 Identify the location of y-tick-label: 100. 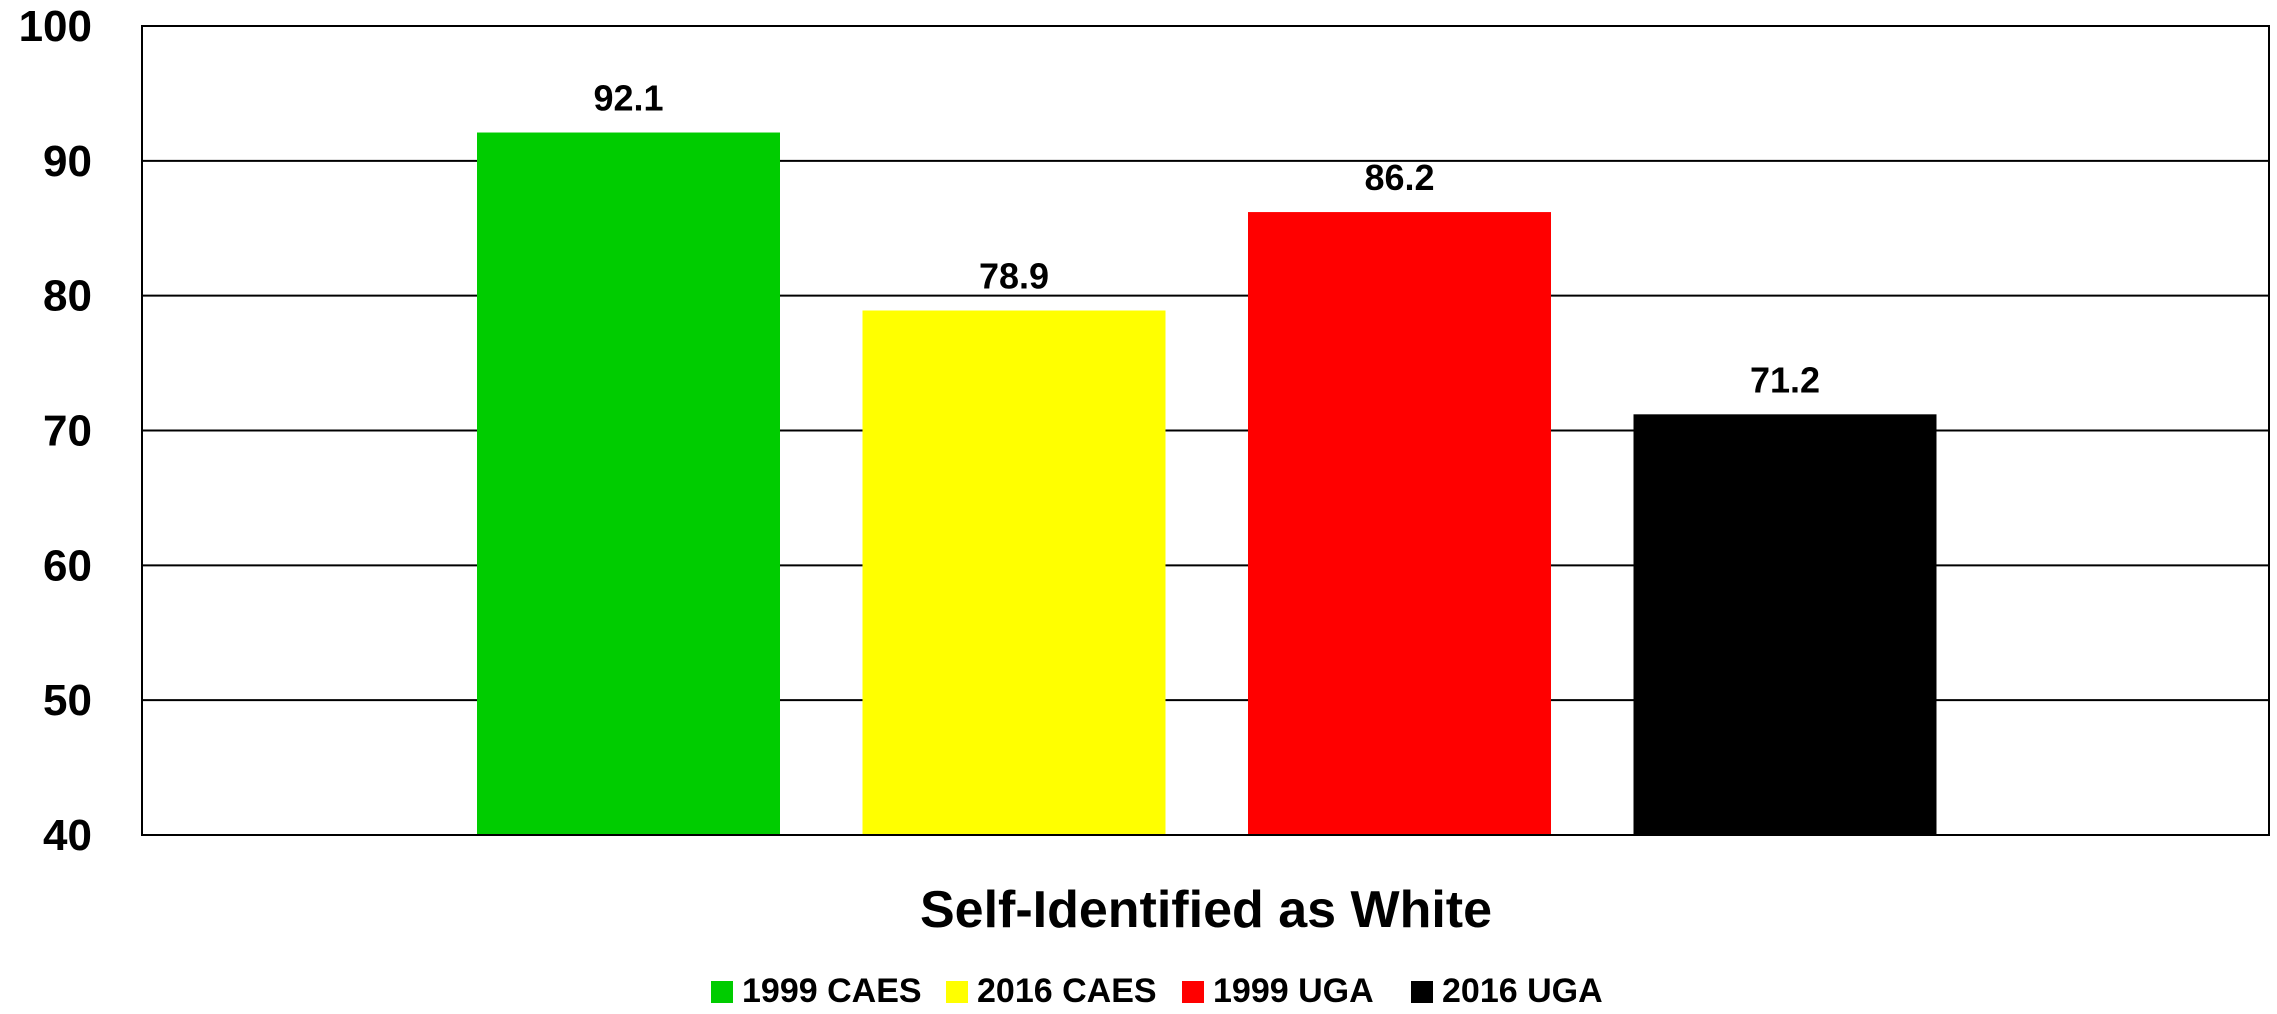
(55, 26).